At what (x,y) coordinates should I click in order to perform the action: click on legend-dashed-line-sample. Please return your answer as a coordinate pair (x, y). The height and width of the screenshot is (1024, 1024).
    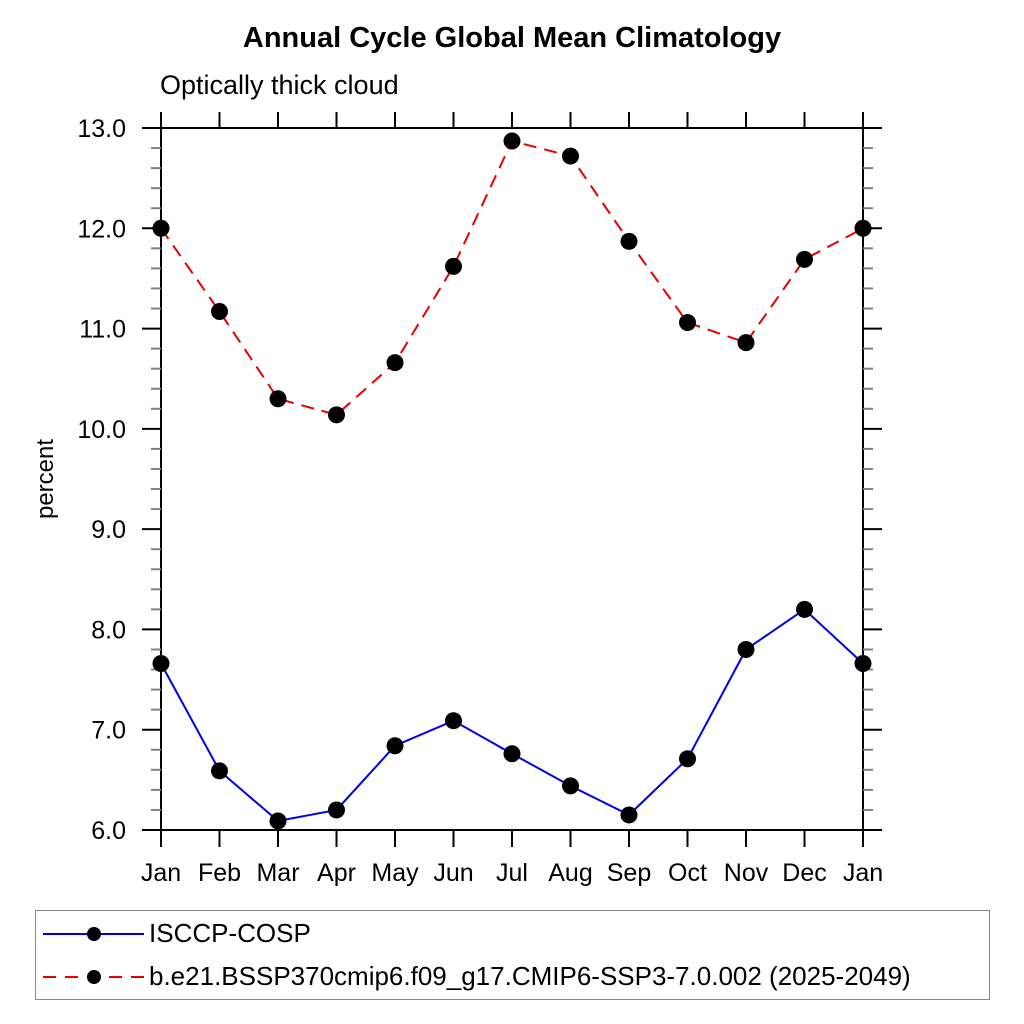
    Looking at the image, I should click on (93, 976).